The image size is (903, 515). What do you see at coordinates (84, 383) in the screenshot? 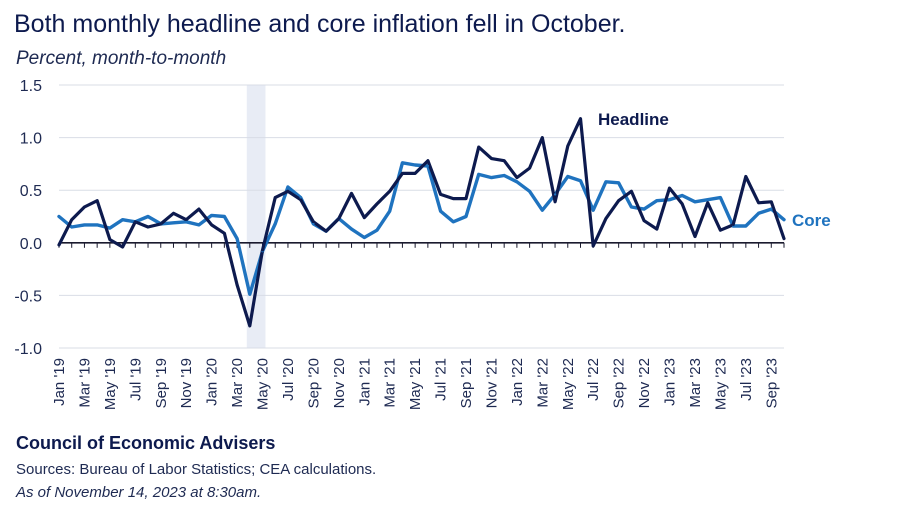
I see `x-tick-label: Mar '19` at bounding box center [84, 383].